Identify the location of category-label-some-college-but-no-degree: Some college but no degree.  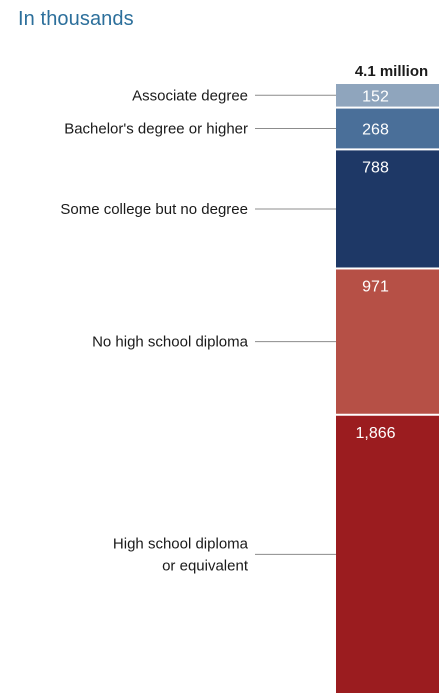
(154, 209).